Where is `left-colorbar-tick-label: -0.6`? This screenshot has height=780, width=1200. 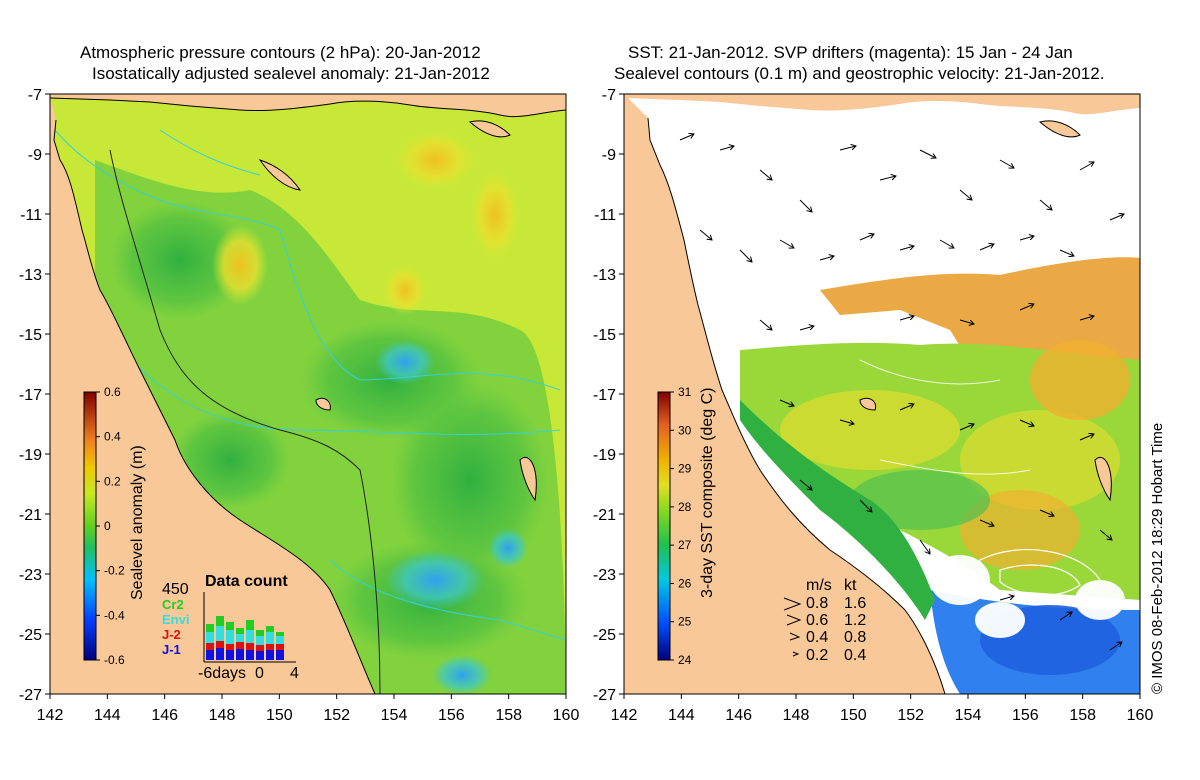
left-colorbar-tick-label: -0.6 is located at coordinates (114, 660).